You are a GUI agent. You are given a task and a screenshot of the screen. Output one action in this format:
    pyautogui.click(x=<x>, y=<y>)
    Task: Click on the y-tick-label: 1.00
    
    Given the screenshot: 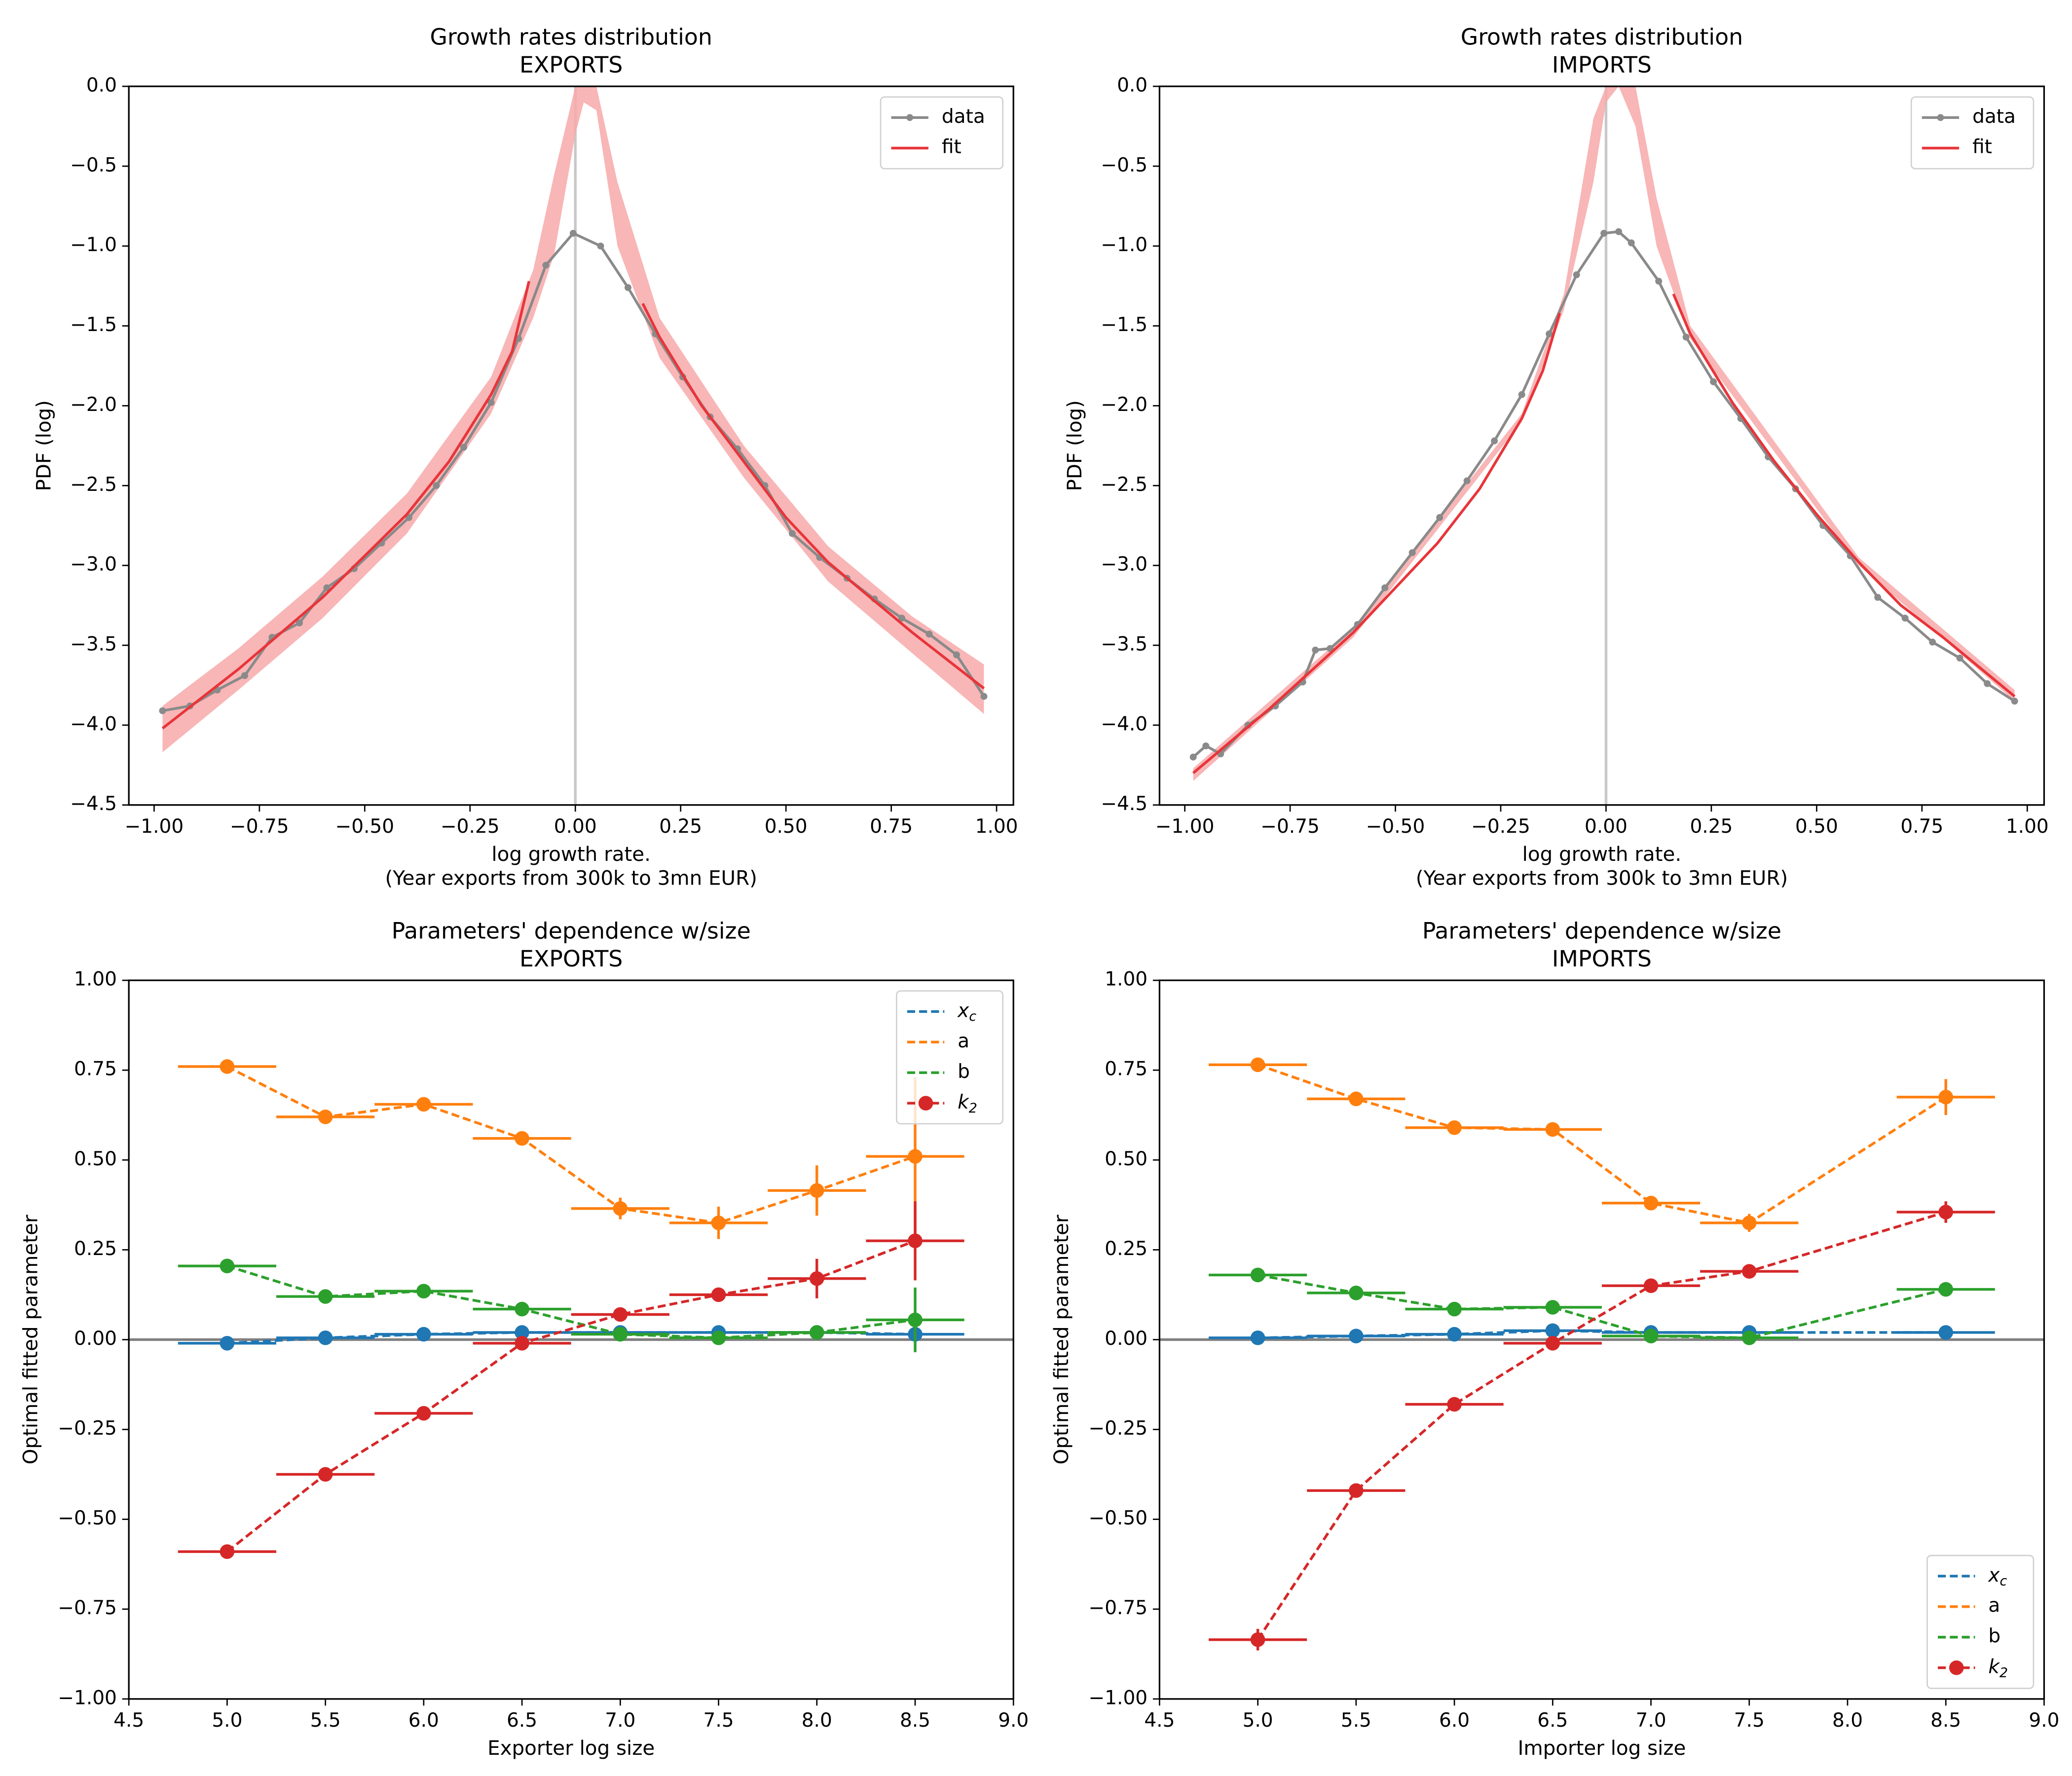 What is the action you would take?
    pyautogui.click(x=96, y=980)
    